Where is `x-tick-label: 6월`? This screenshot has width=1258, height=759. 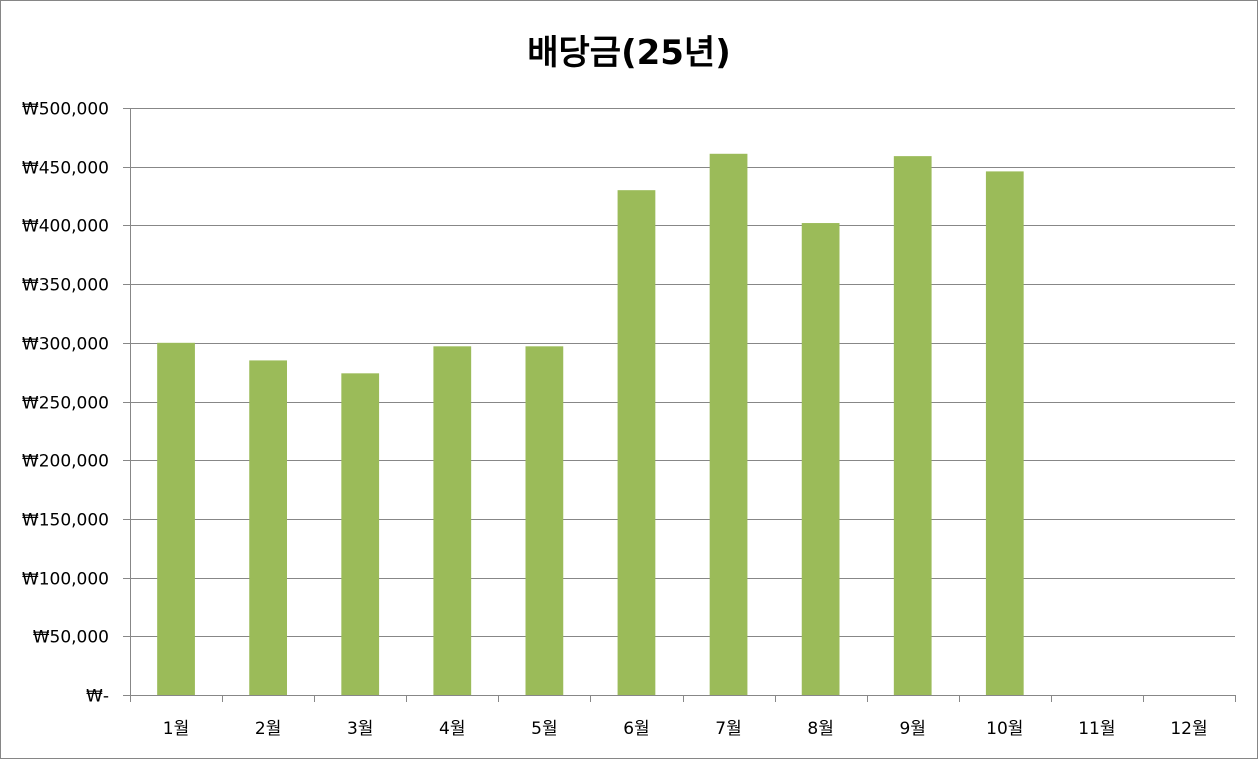 x-tick-label: 6월 is located at coordinates (636, 729).